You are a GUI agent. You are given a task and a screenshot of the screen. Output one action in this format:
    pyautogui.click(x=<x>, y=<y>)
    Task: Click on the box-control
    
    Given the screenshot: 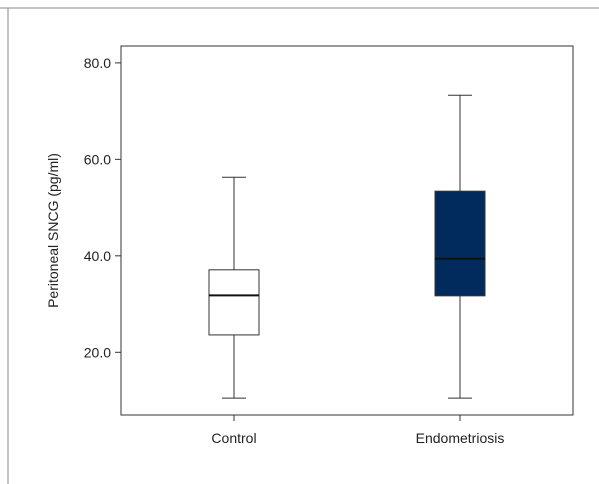 What is the action you would take?
    pyautogui.click(x=234, y=287)
    